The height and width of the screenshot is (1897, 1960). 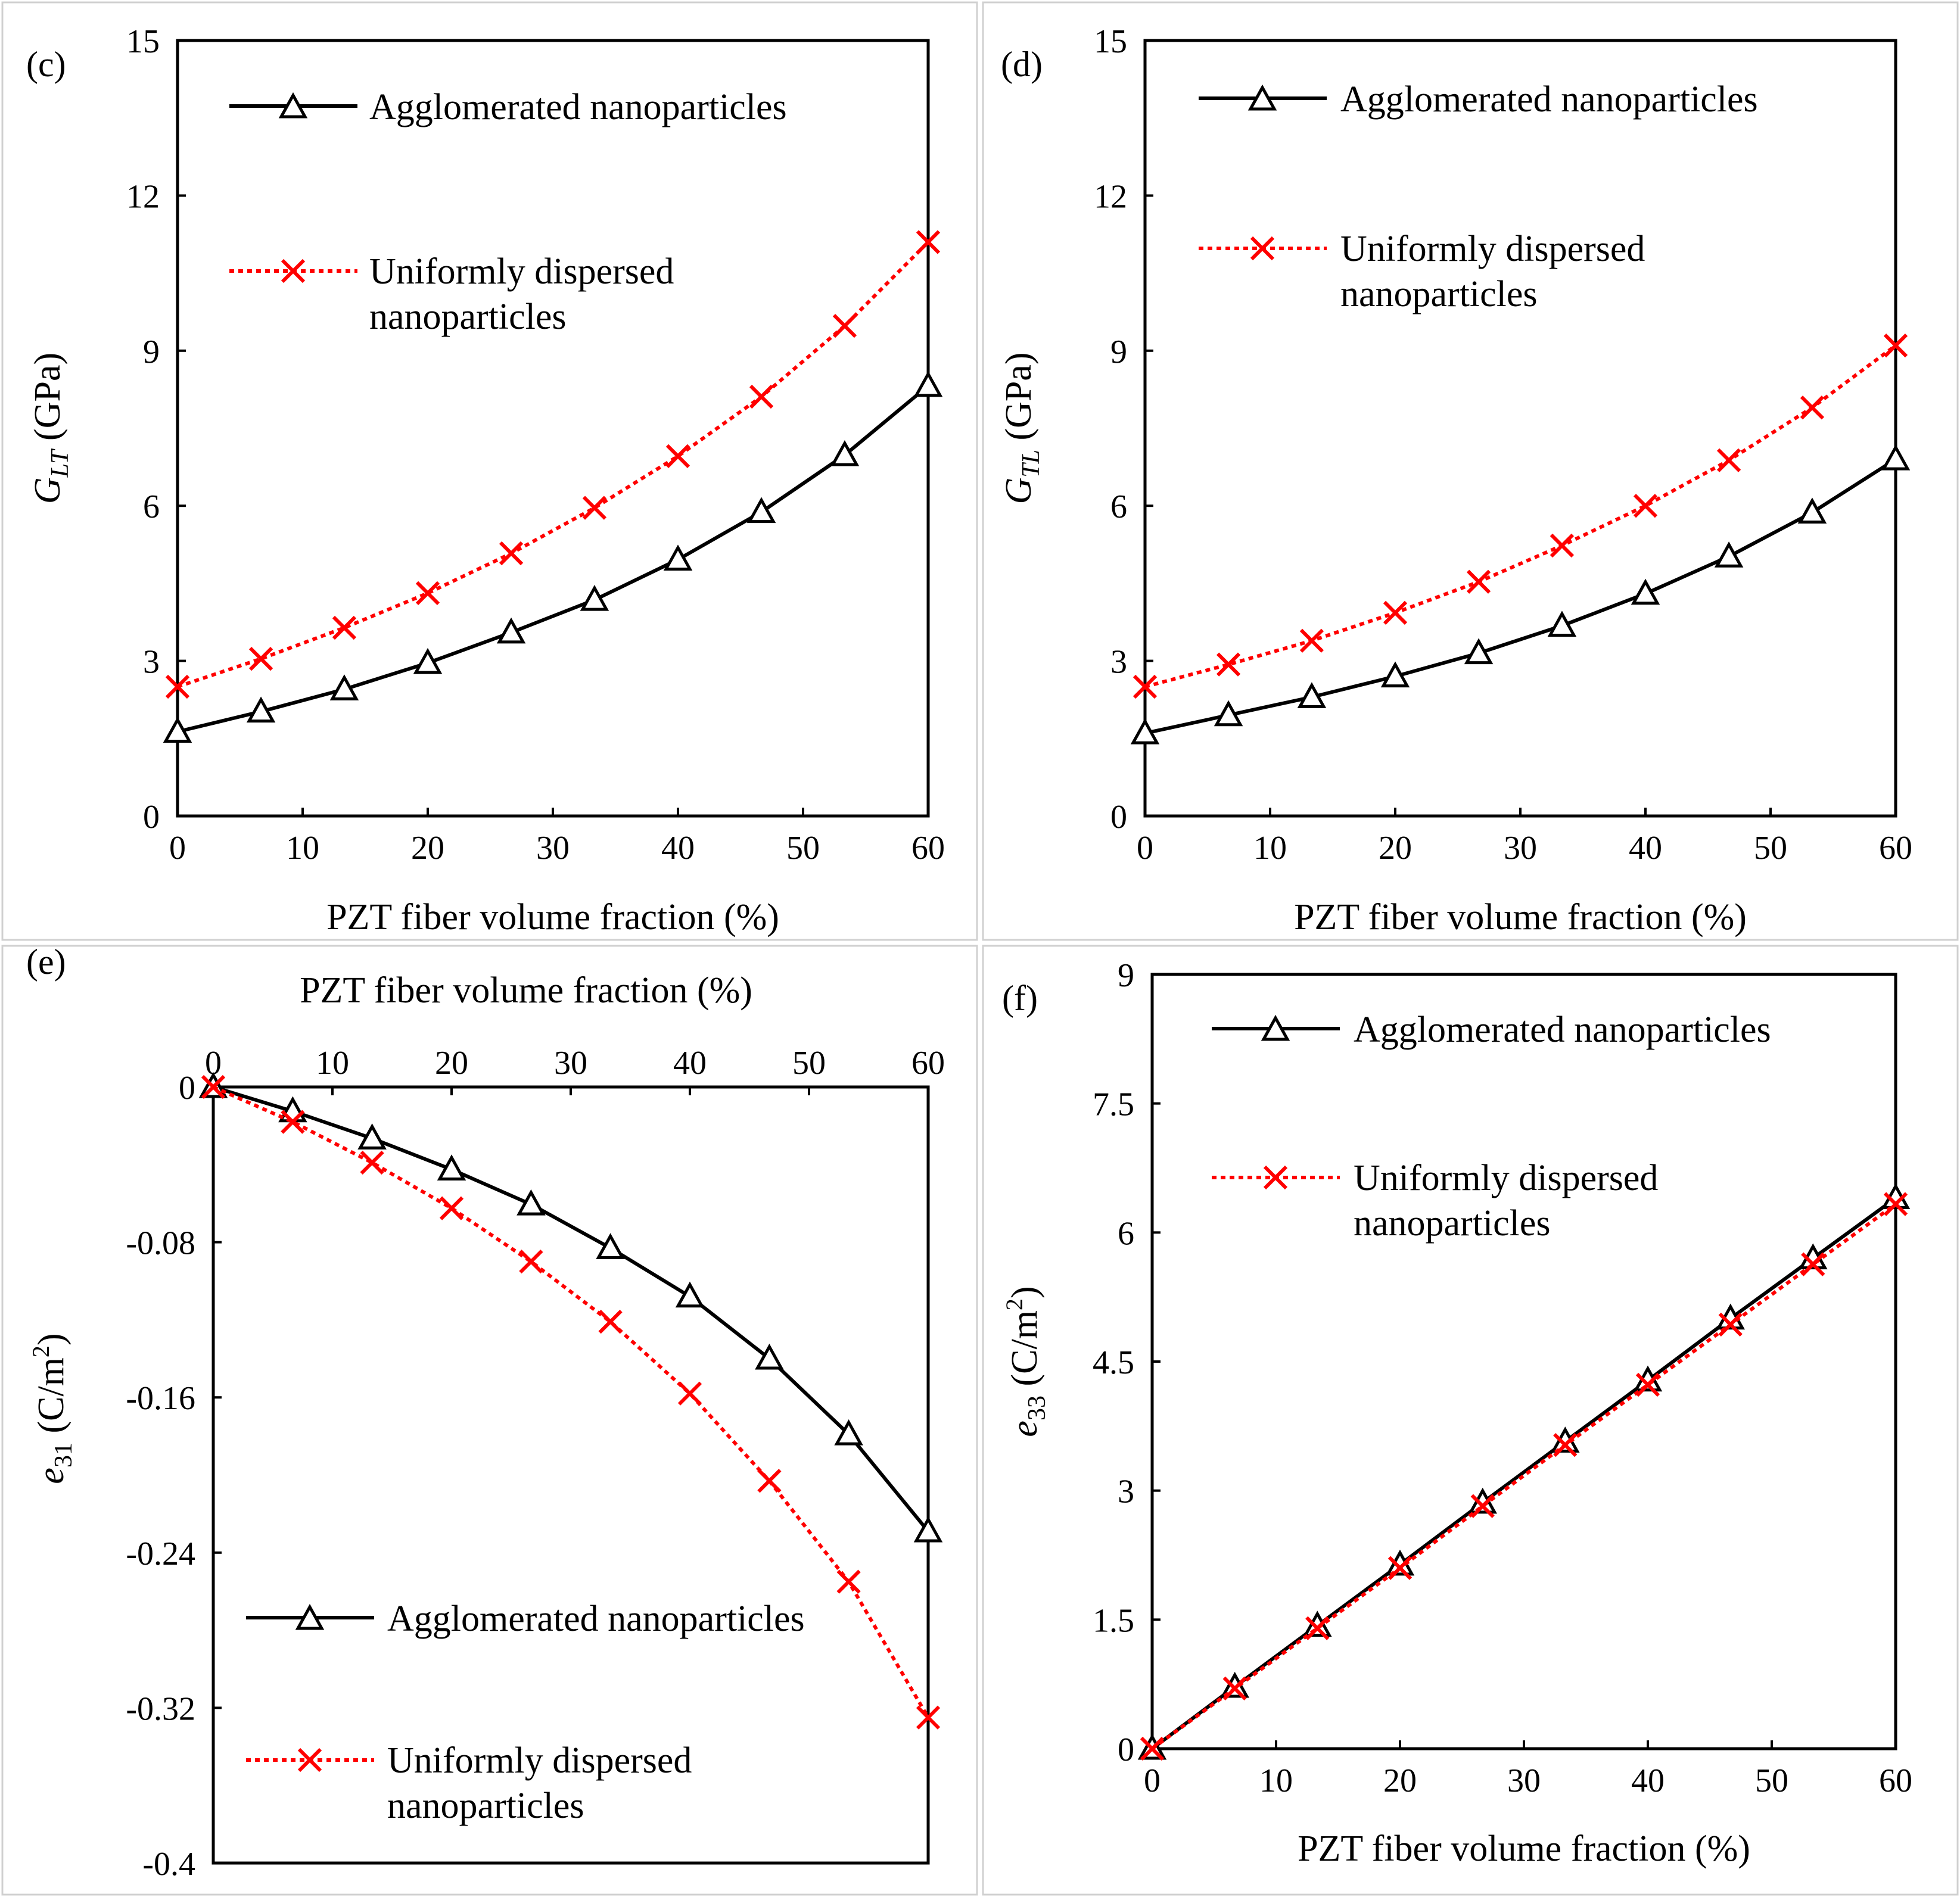 I want to click on panel-f-y-tick-label: 6, so click(x=1126, y=1233).